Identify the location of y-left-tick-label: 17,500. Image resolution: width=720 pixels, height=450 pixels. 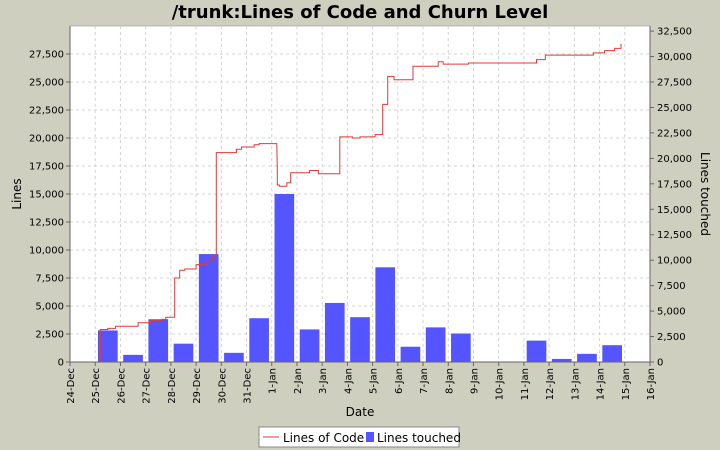
(46, 167).